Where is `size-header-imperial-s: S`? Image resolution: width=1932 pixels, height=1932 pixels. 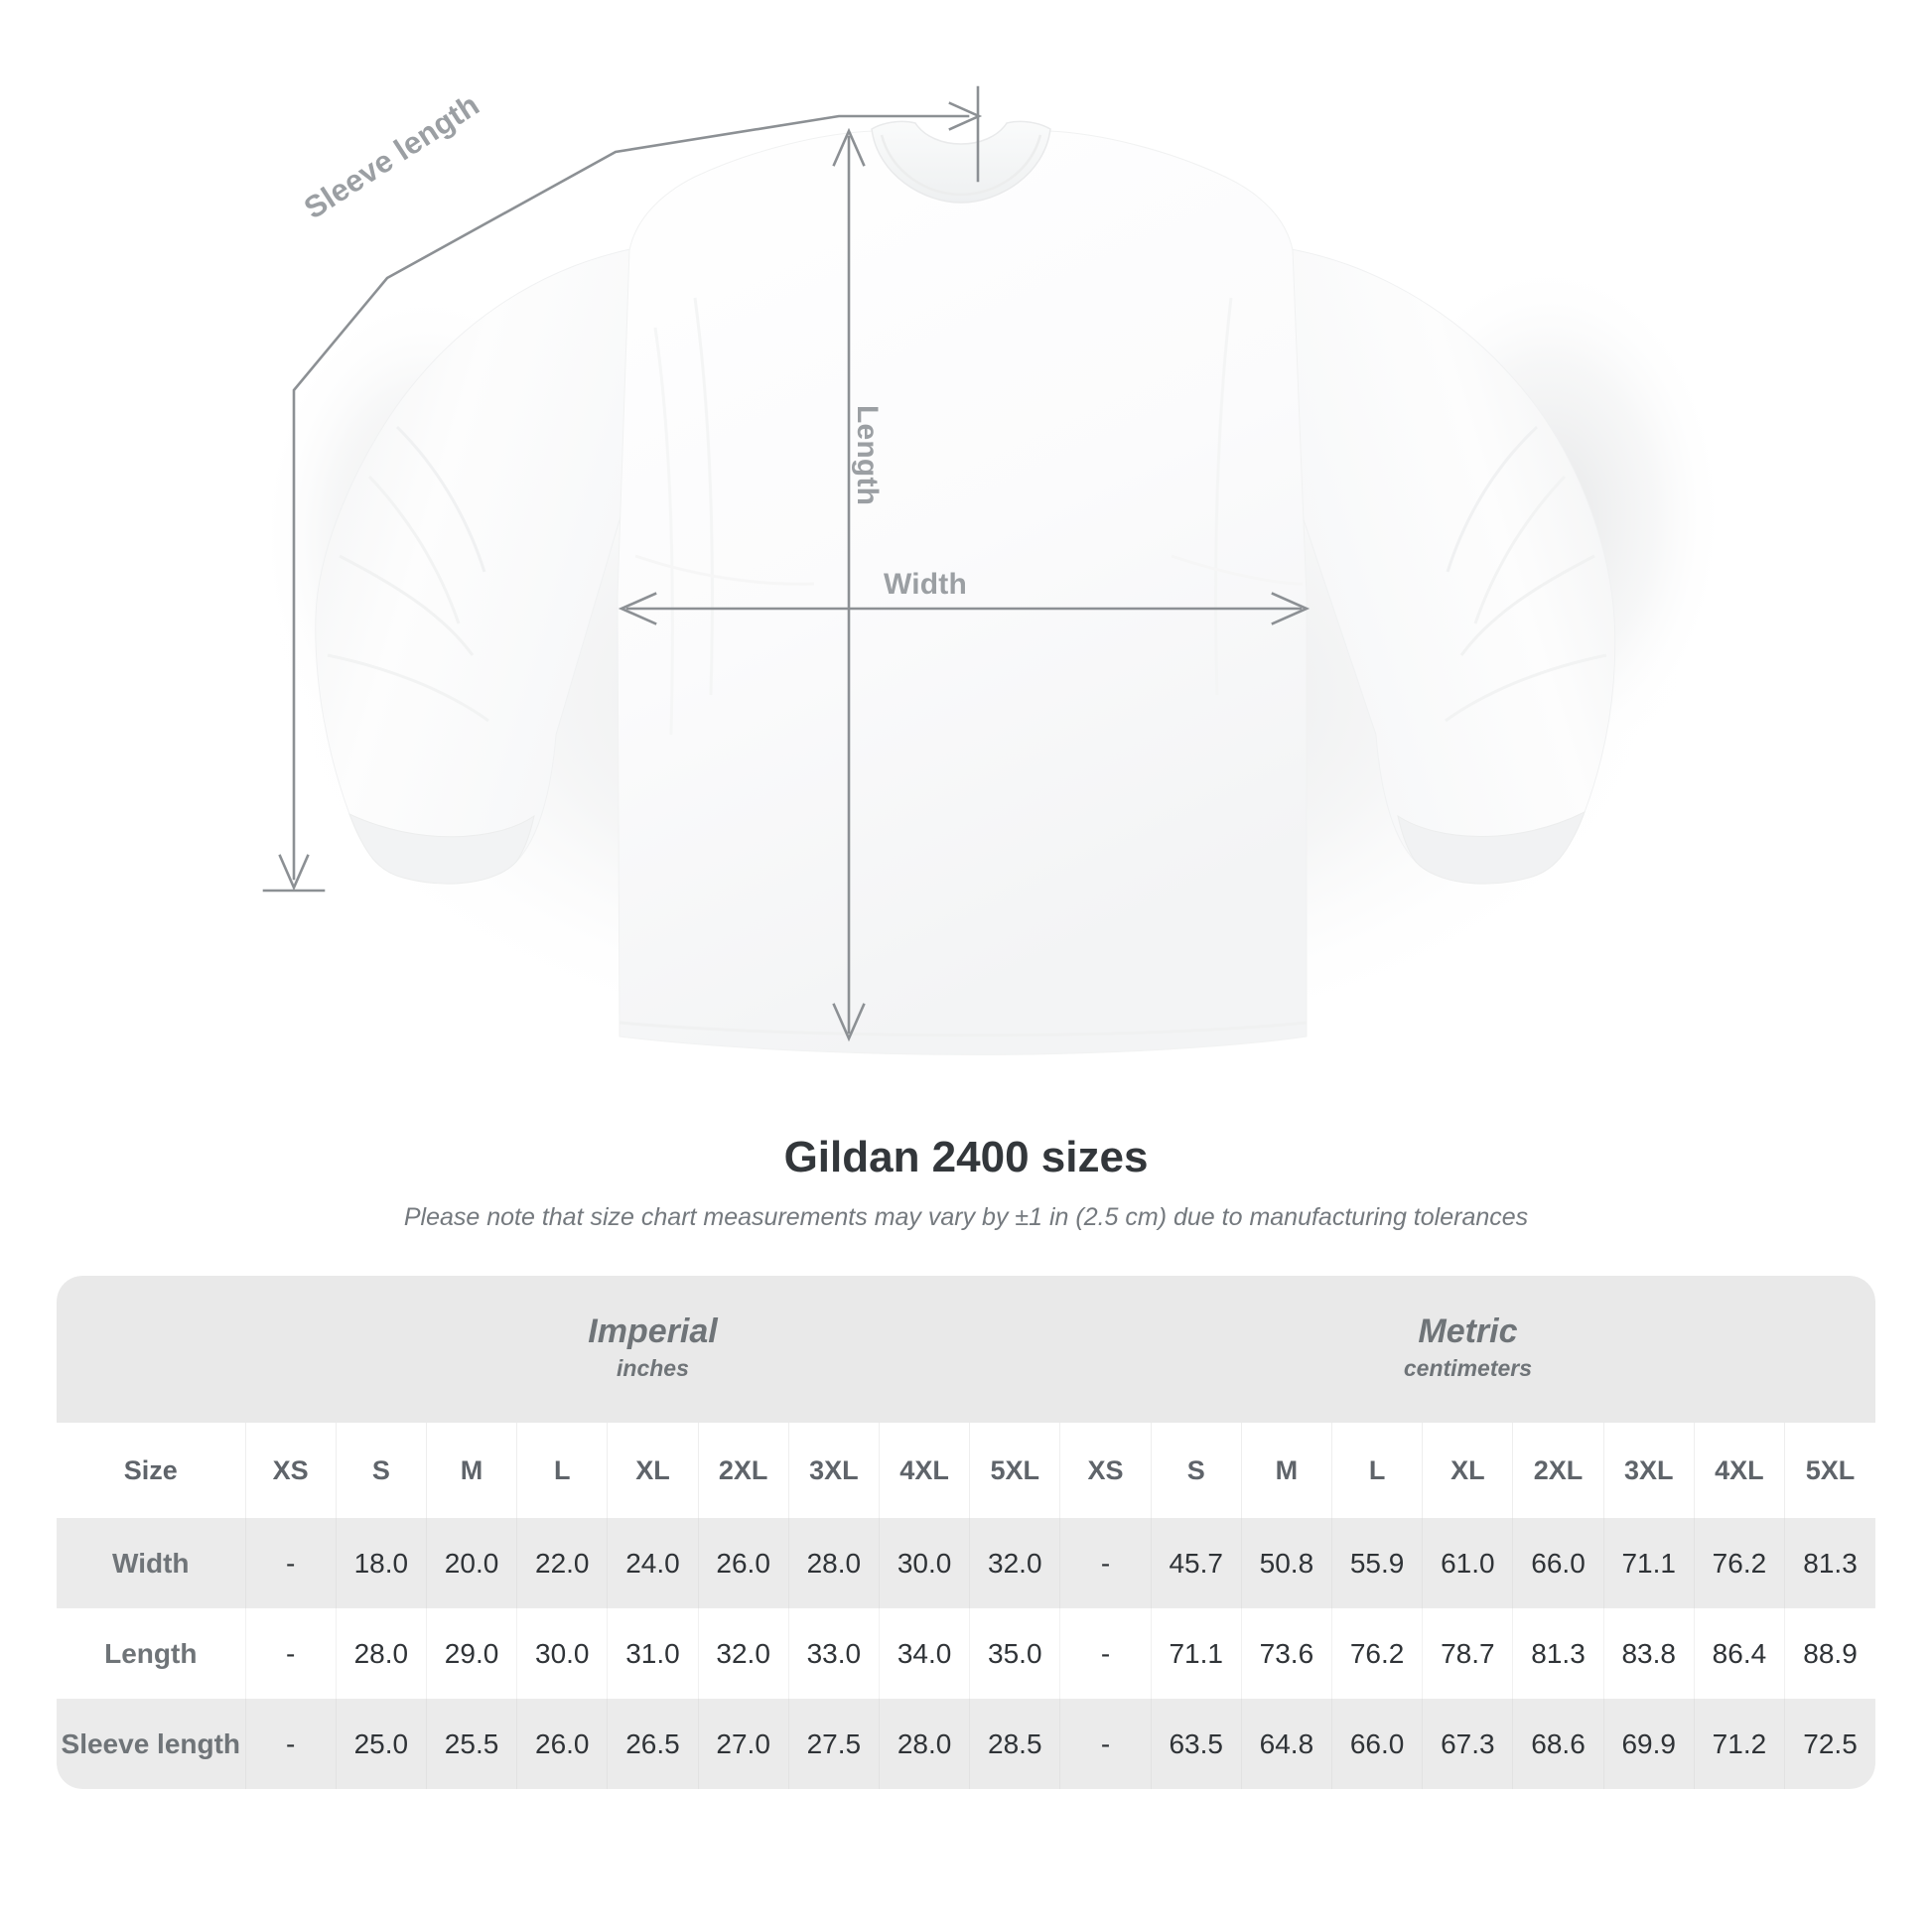 size-header-imperial-s: S is located at coordinates (381, 1470).